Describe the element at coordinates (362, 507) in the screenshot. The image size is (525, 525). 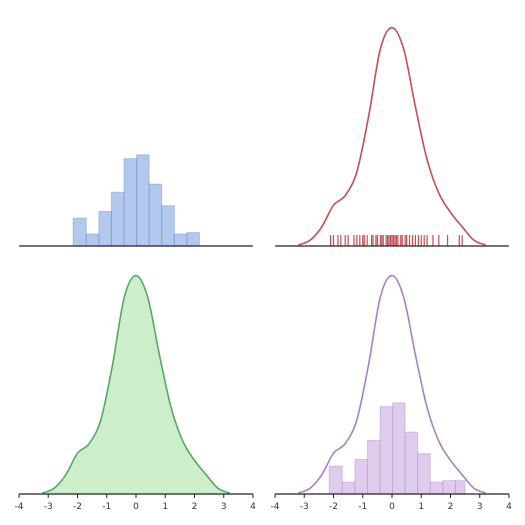
I see `bottom-right-x-tick-label-3: -1` at that location.